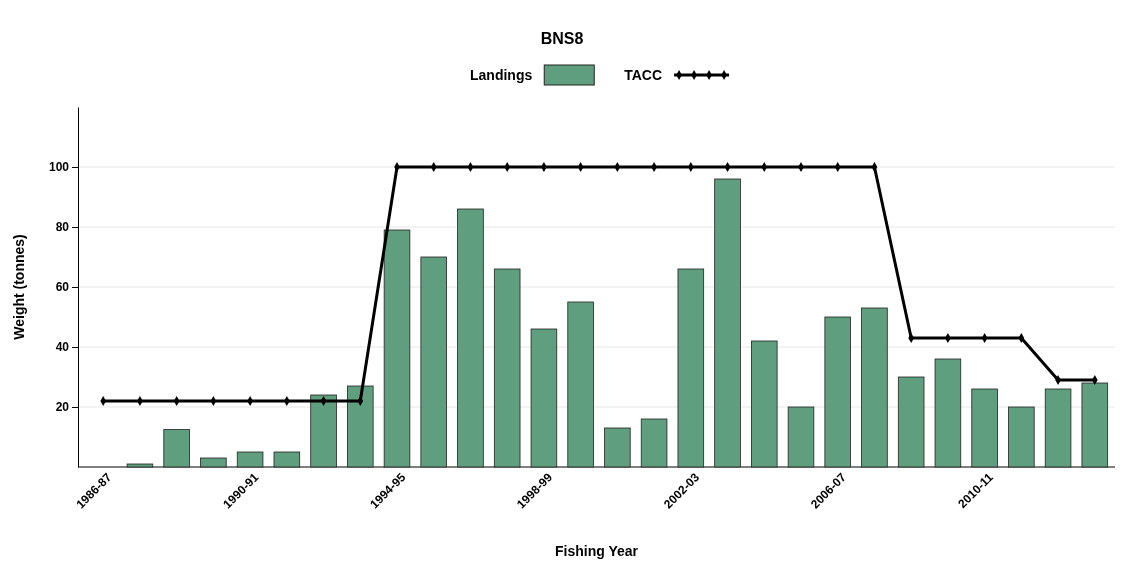 This screenshot has width=1125, height=566. Describe the element at coordinates (62, 287) in the screenshot. I see `y-tick-label: 60` at that location.